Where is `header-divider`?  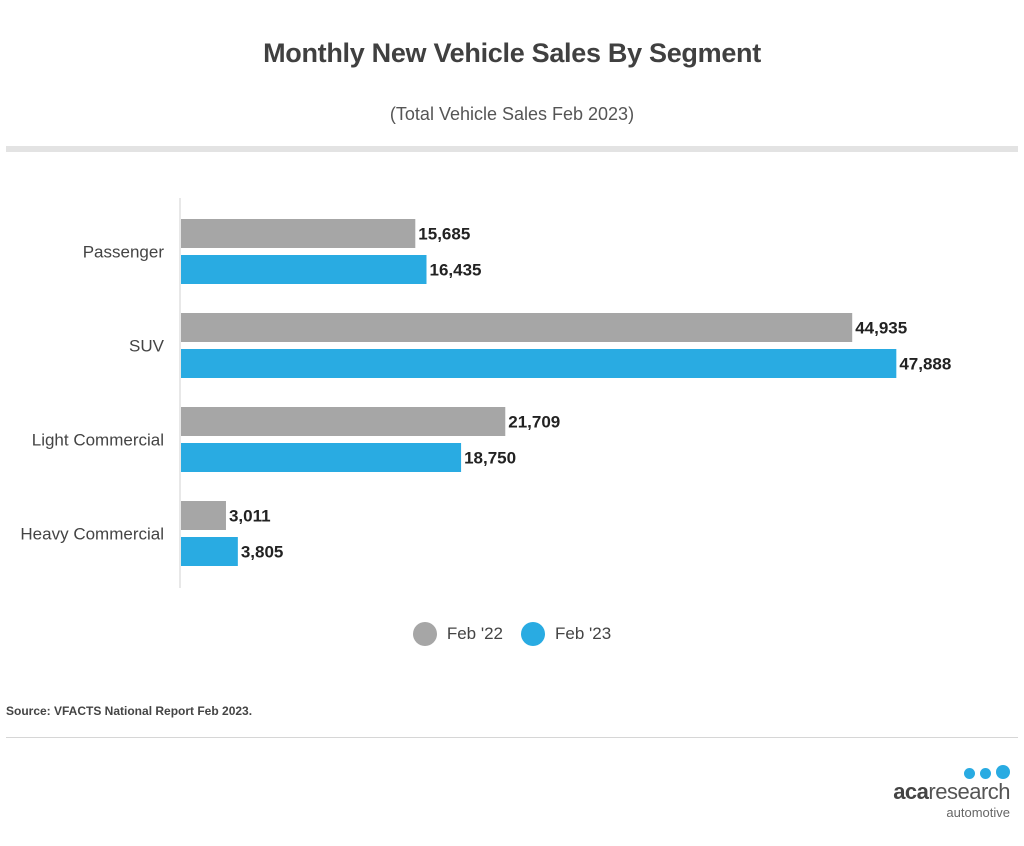
header-divider is located at coordinates (512, 149).